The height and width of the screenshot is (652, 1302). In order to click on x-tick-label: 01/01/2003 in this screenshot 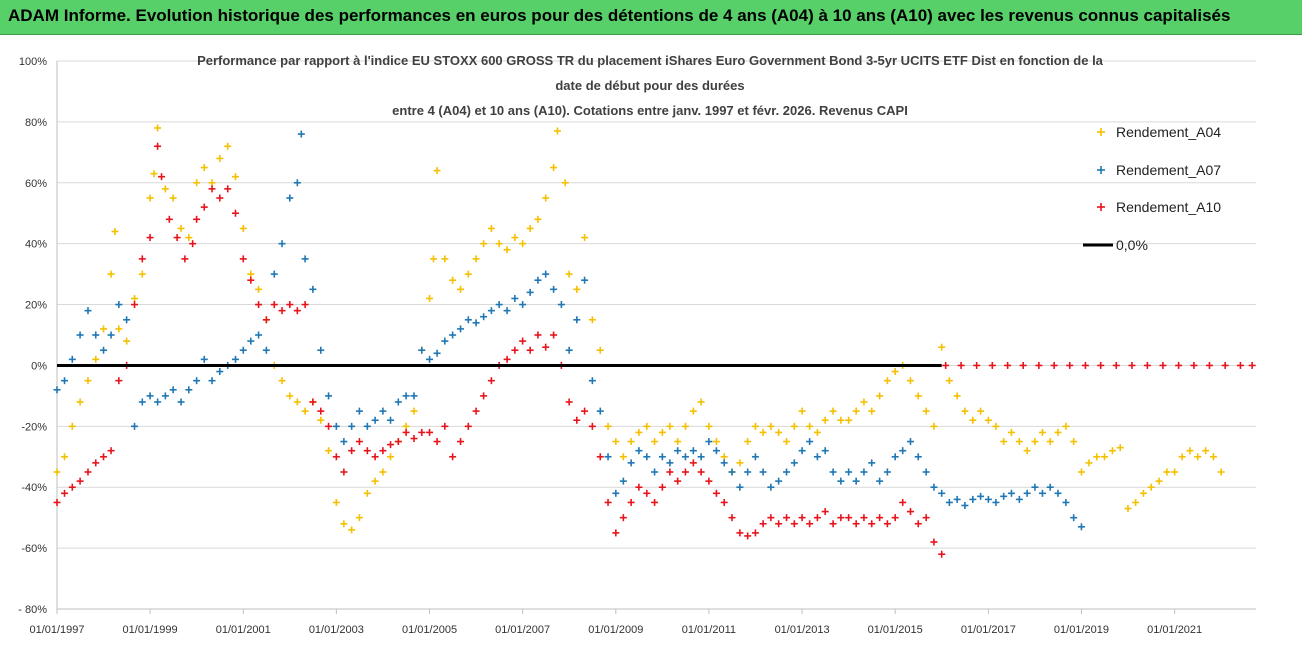, I will do `click(336, 630)`.